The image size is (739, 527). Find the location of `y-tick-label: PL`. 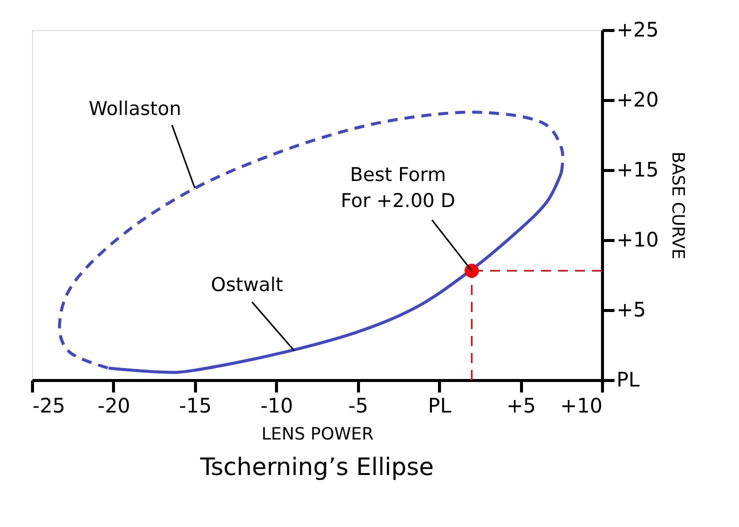

y-tick-label: PL is located at coordinates (628, 380).